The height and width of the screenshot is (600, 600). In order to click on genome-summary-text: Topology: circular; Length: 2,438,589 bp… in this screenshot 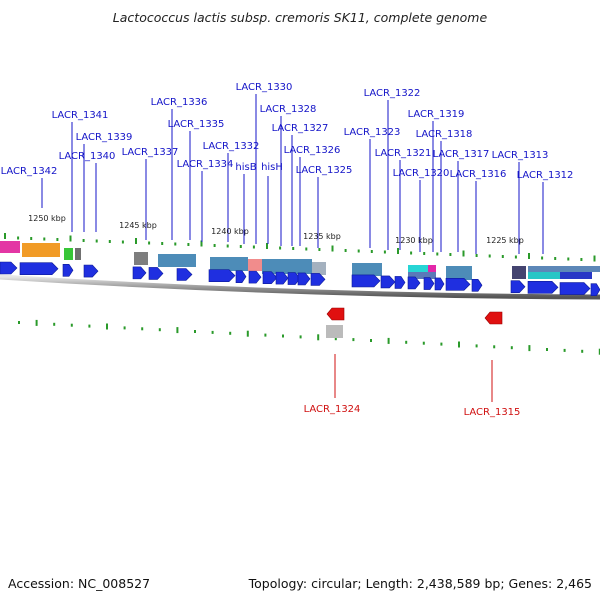, I will do `click(420, 583)`.